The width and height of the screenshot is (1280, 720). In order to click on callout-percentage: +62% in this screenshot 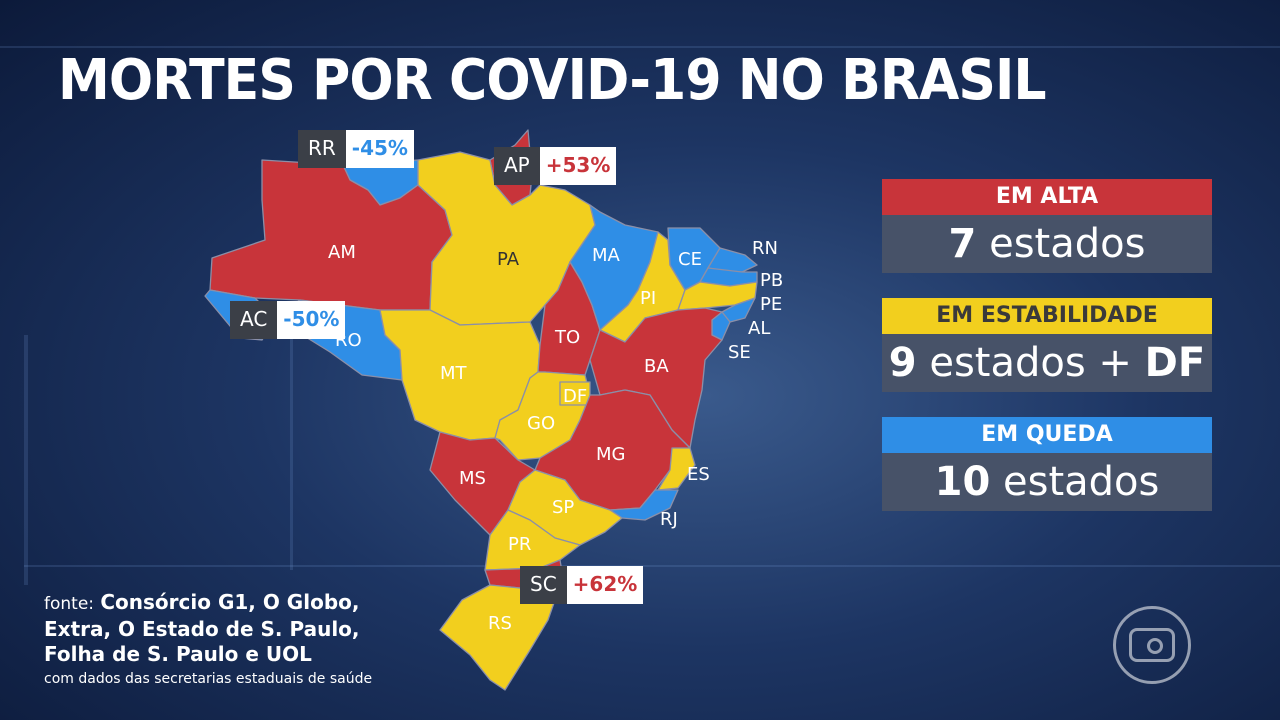, I will do `click(605, 585)`.